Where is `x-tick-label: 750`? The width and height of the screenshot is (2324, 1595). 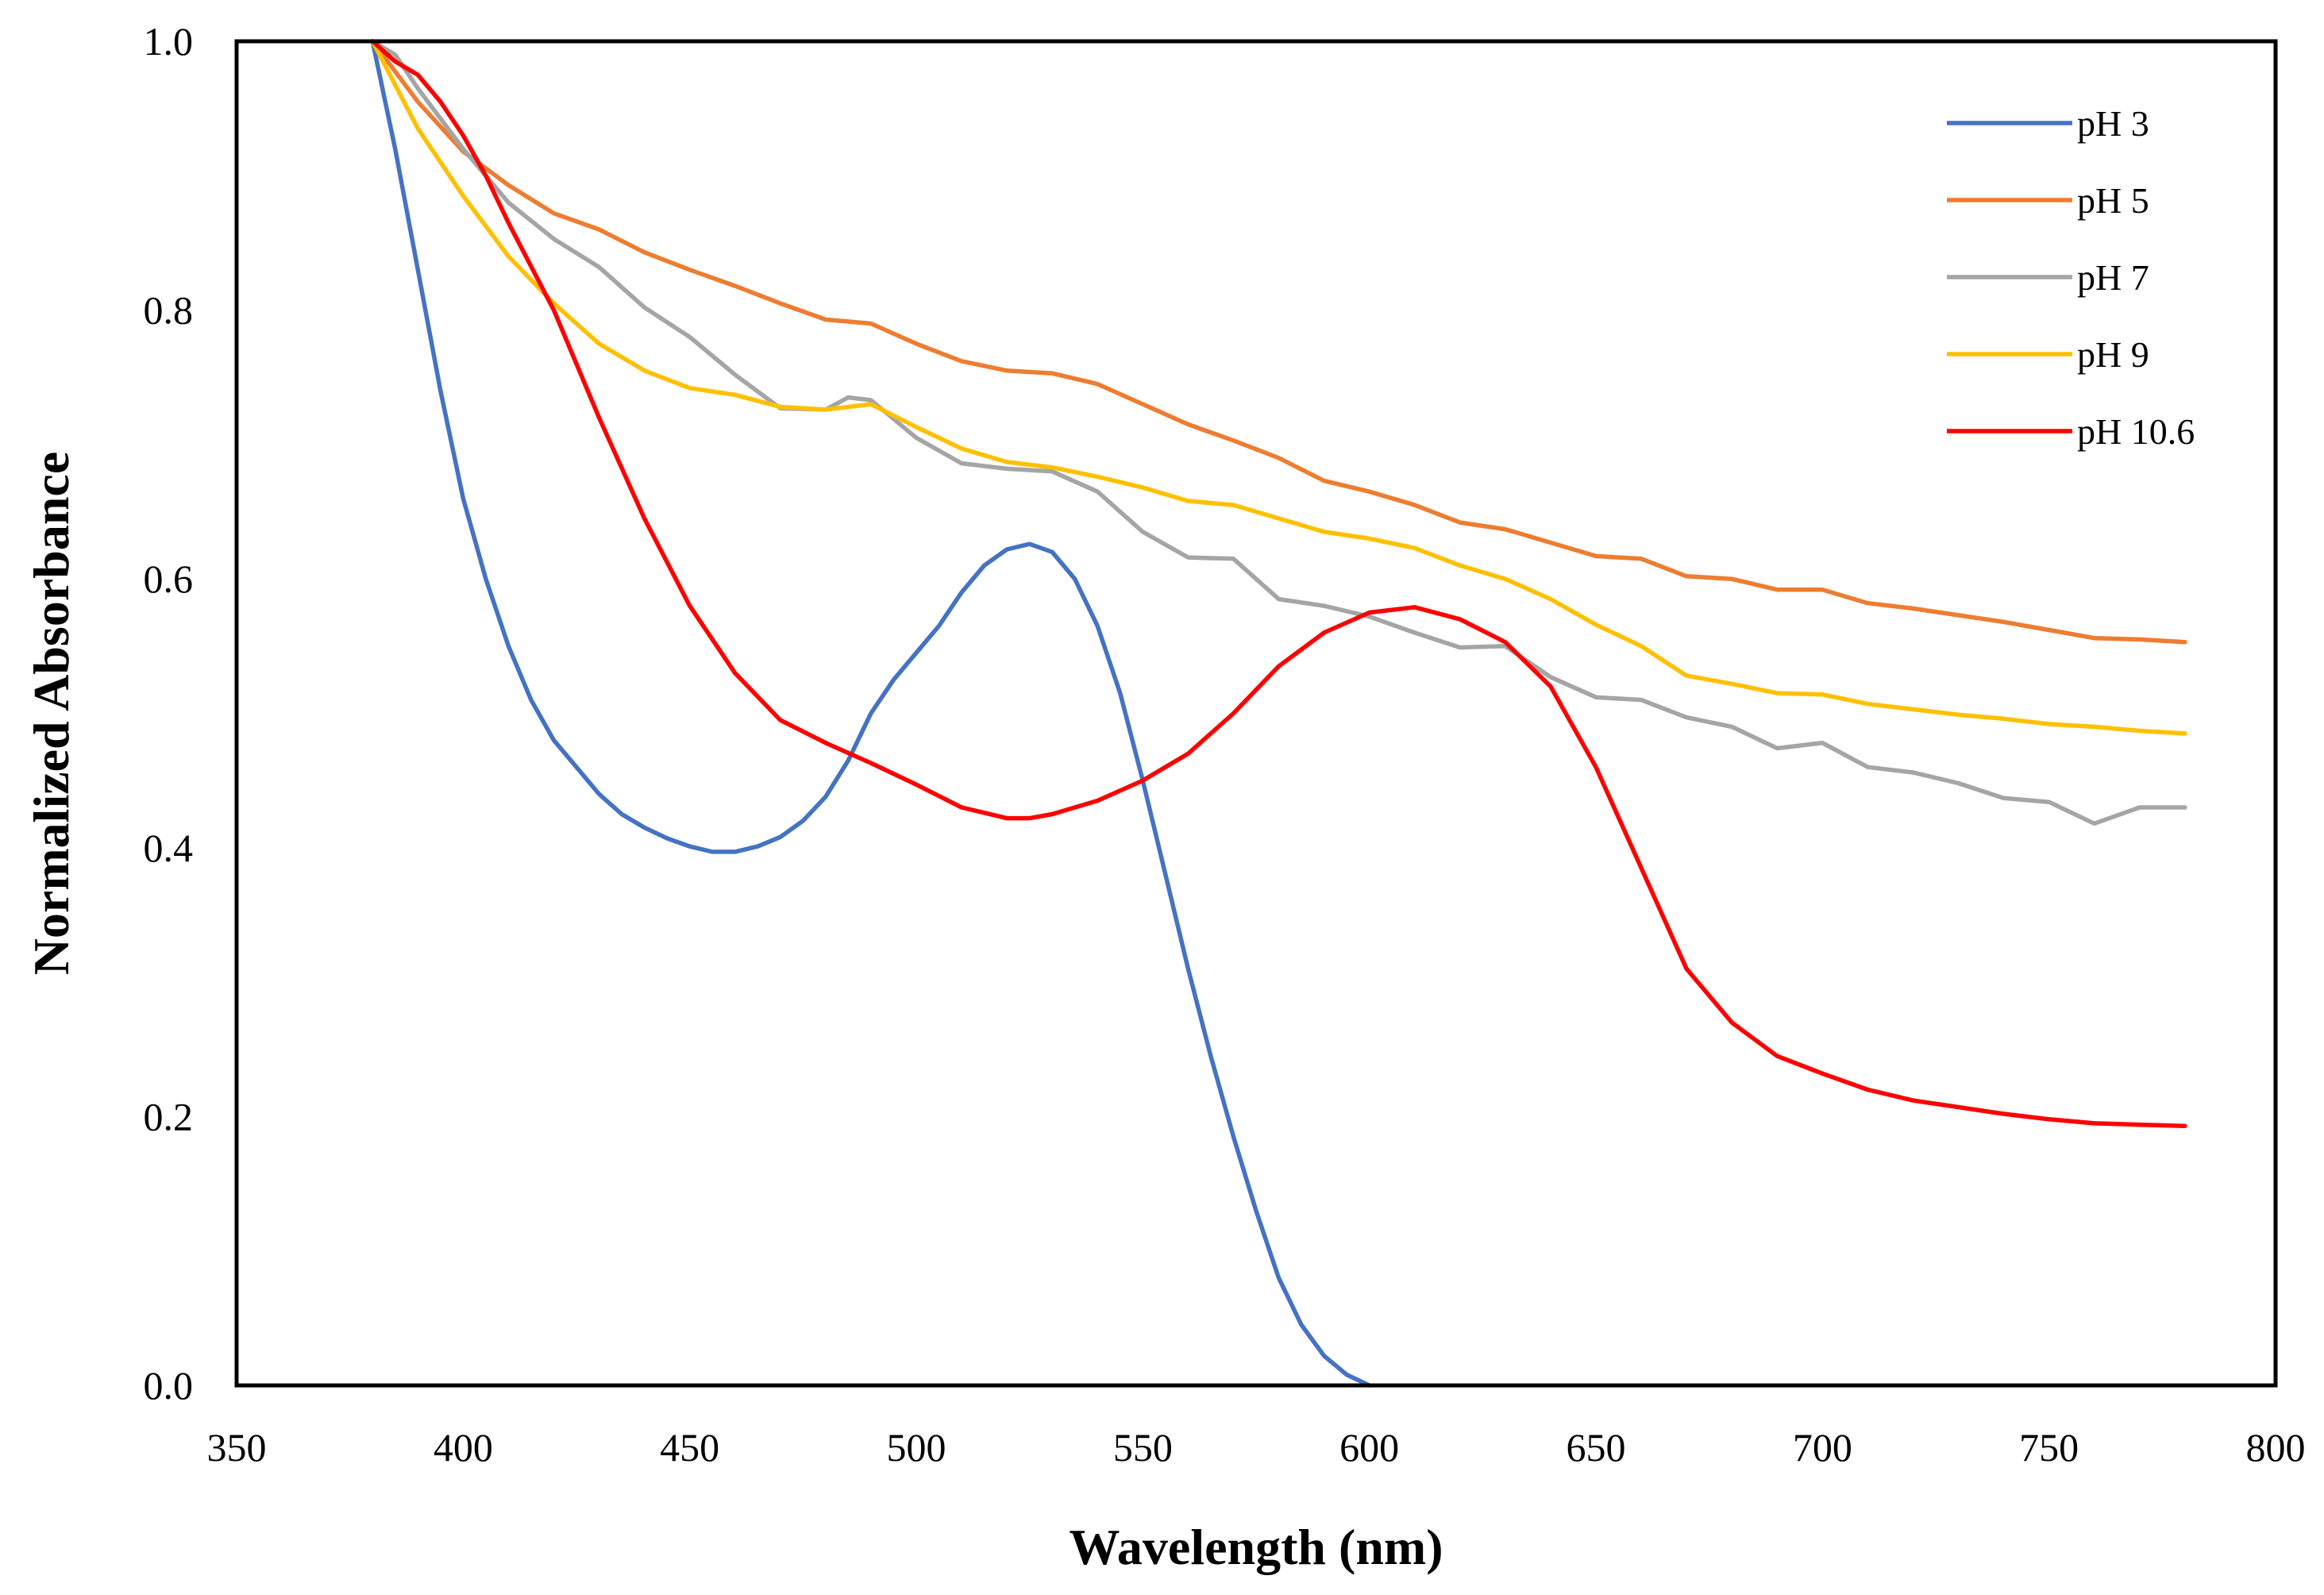 x-tick-label: 750 is located at coordinates (2049, 1447).